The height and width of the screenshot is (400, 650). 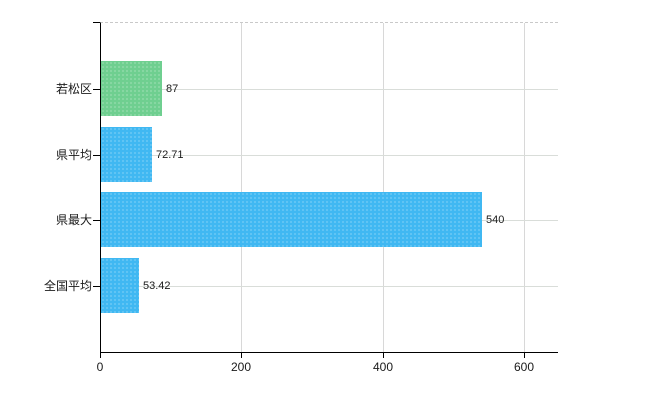 I want to click on x-tick-label: 600, so click(x=524, y=367).